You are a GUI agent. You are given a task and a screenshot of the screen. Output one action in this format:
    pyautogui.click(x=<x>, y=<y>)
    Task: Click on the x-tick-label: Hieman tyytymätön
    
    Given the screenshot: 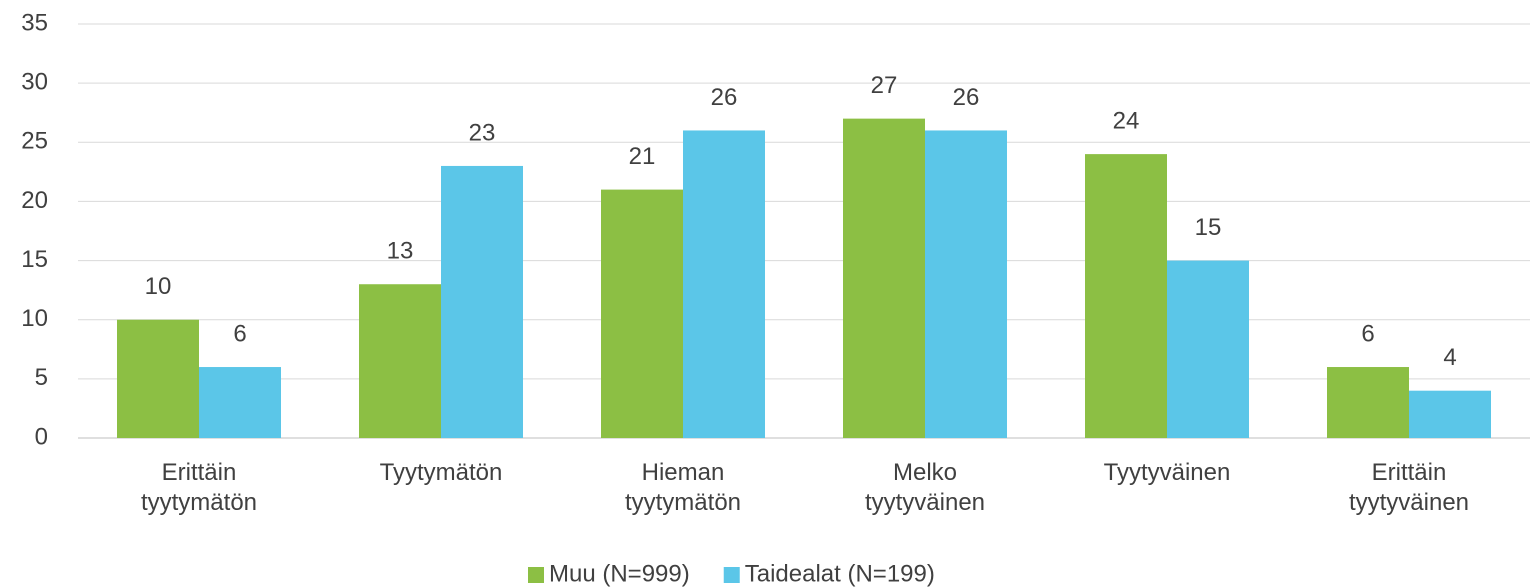 What is the action you would take?
    pyautogui.click(x=683, y=487)
    